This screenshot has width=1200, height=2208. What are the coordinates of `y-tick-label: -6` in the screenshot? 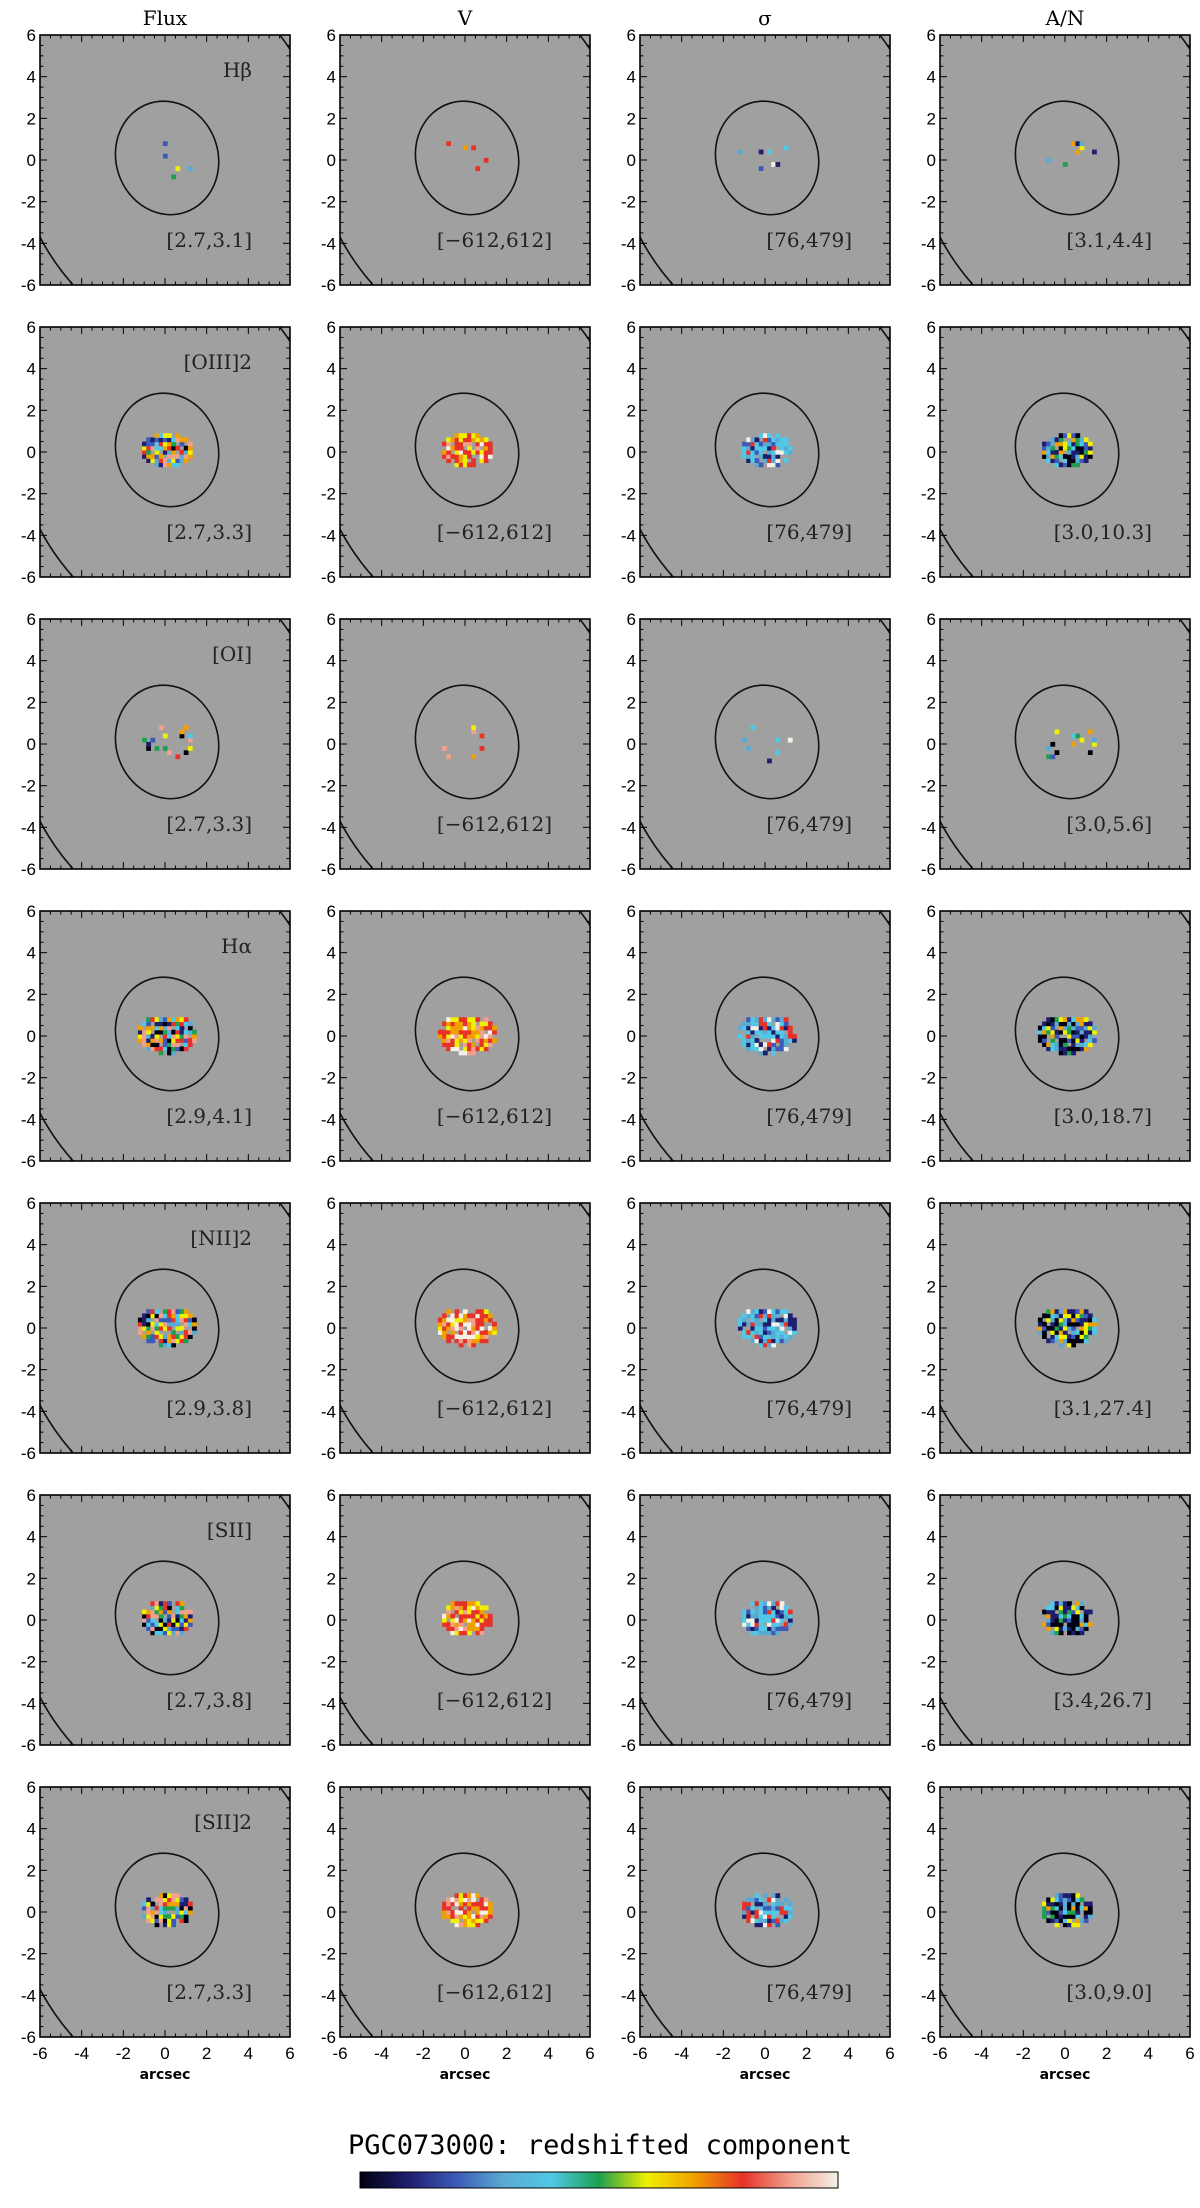 It's located at (28, 1161).